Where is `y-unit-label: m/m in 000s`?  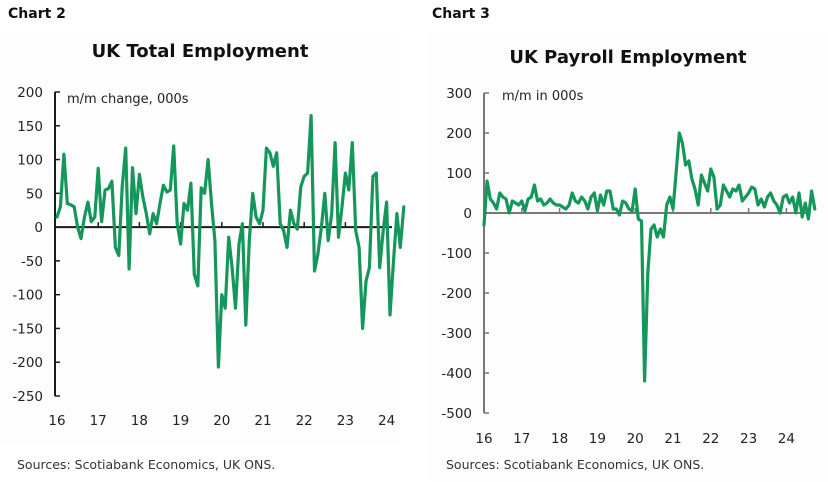
y-unit-label: m/m in 000s is located at coordinates (543, 96).